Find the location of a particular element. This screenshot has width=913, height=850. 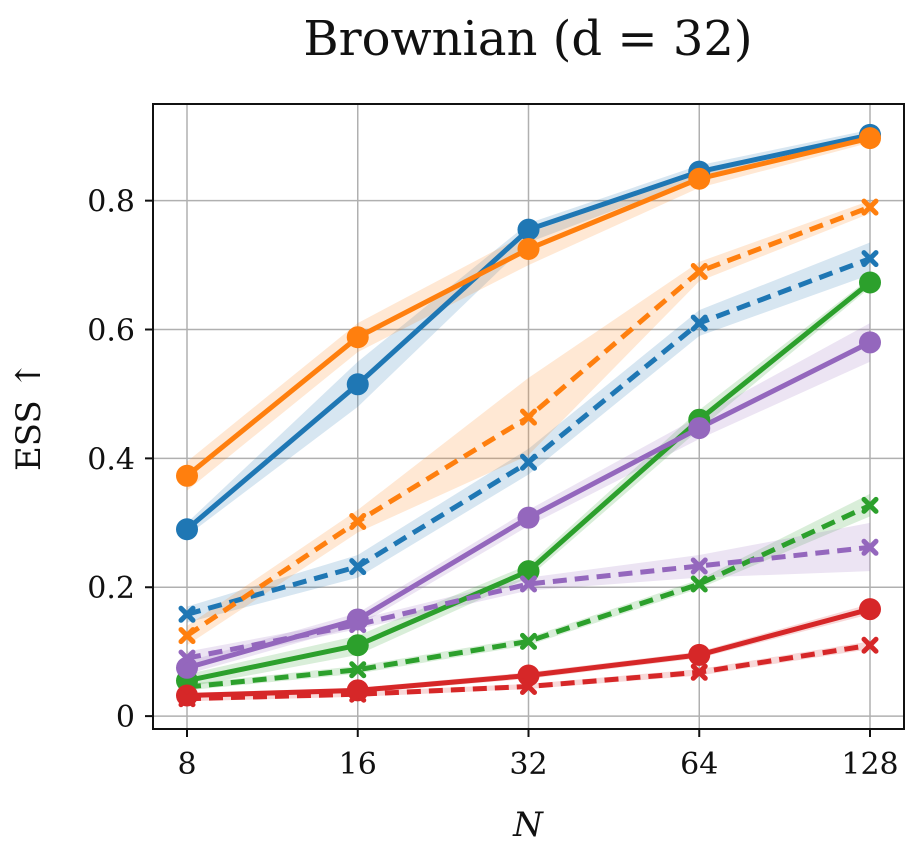

y-tick-label: 0.6 is located at coordinates (111, 331).